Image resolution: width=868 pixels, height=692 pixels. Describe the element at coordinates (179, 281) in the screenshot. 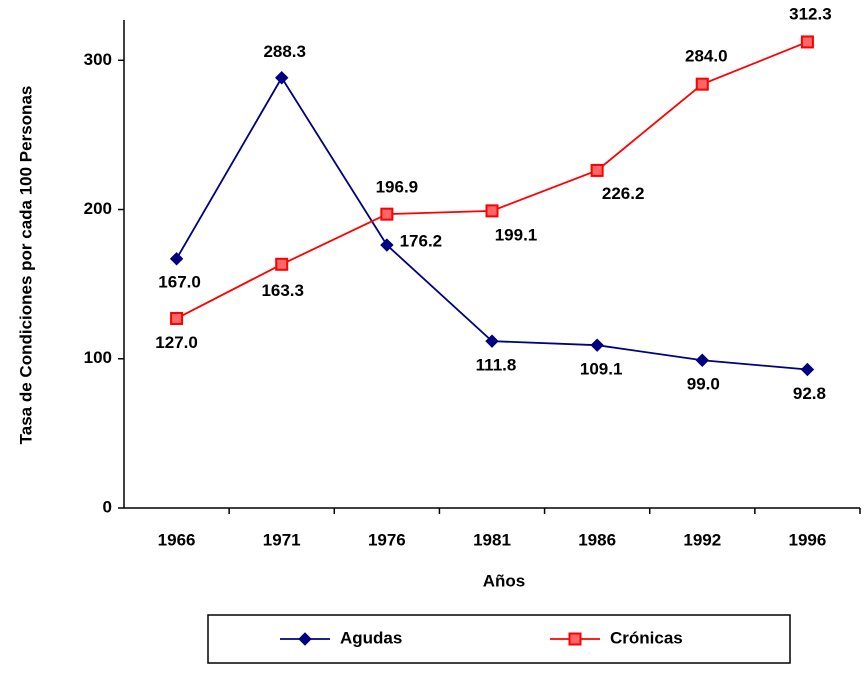

I see `data-label: 167.0` at that location.